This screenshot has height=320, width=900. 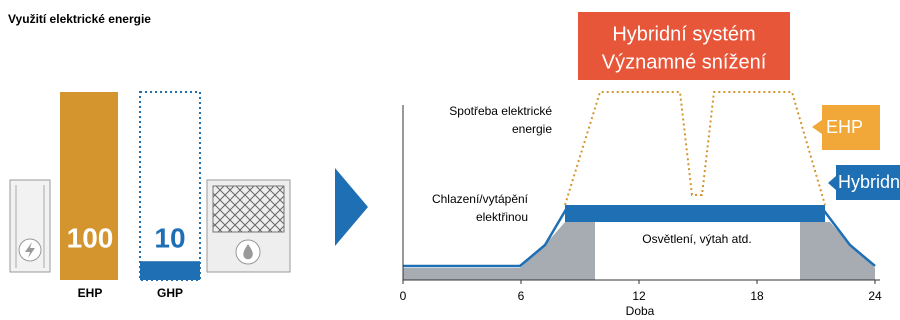 What do you see at coordinates (30, 226) in the screenshot?
I see `electric-unit` at bounding box center [30, 226].